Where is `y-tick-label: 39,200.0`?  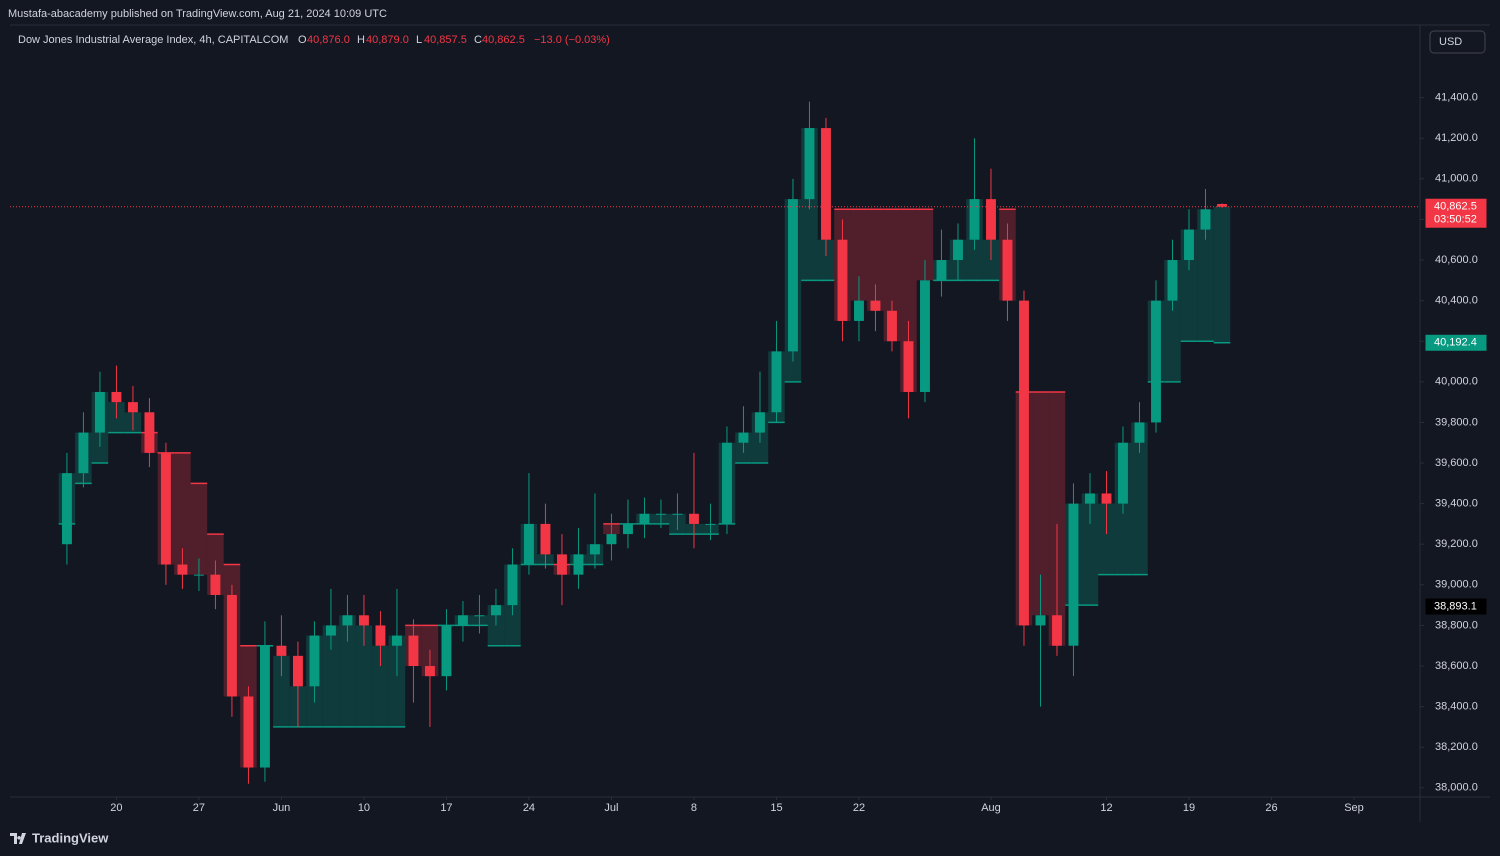 y-tick-label: 39,200.0 is located at coordinates (1456, 544).